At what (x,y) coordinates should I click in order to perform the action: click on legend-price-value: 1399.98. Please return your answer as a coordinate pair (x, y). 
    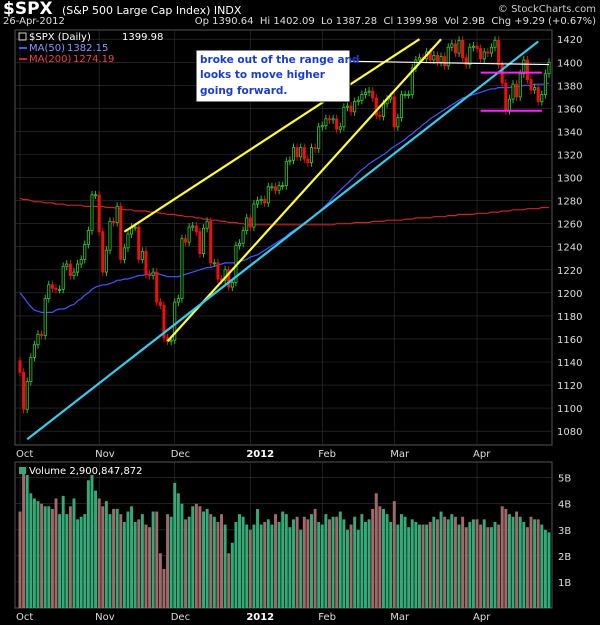
    Looking at the image, I should click on (142, 37).